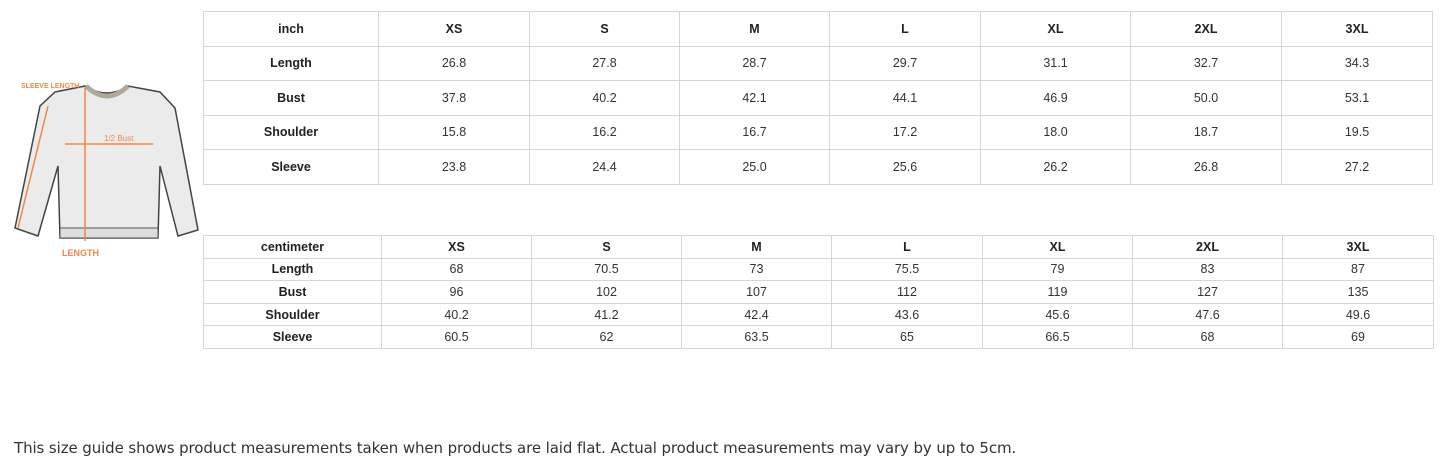 This screenshot has width=1445, height=463. I want to click on table-cell: 32.7, so click(1206, 63).